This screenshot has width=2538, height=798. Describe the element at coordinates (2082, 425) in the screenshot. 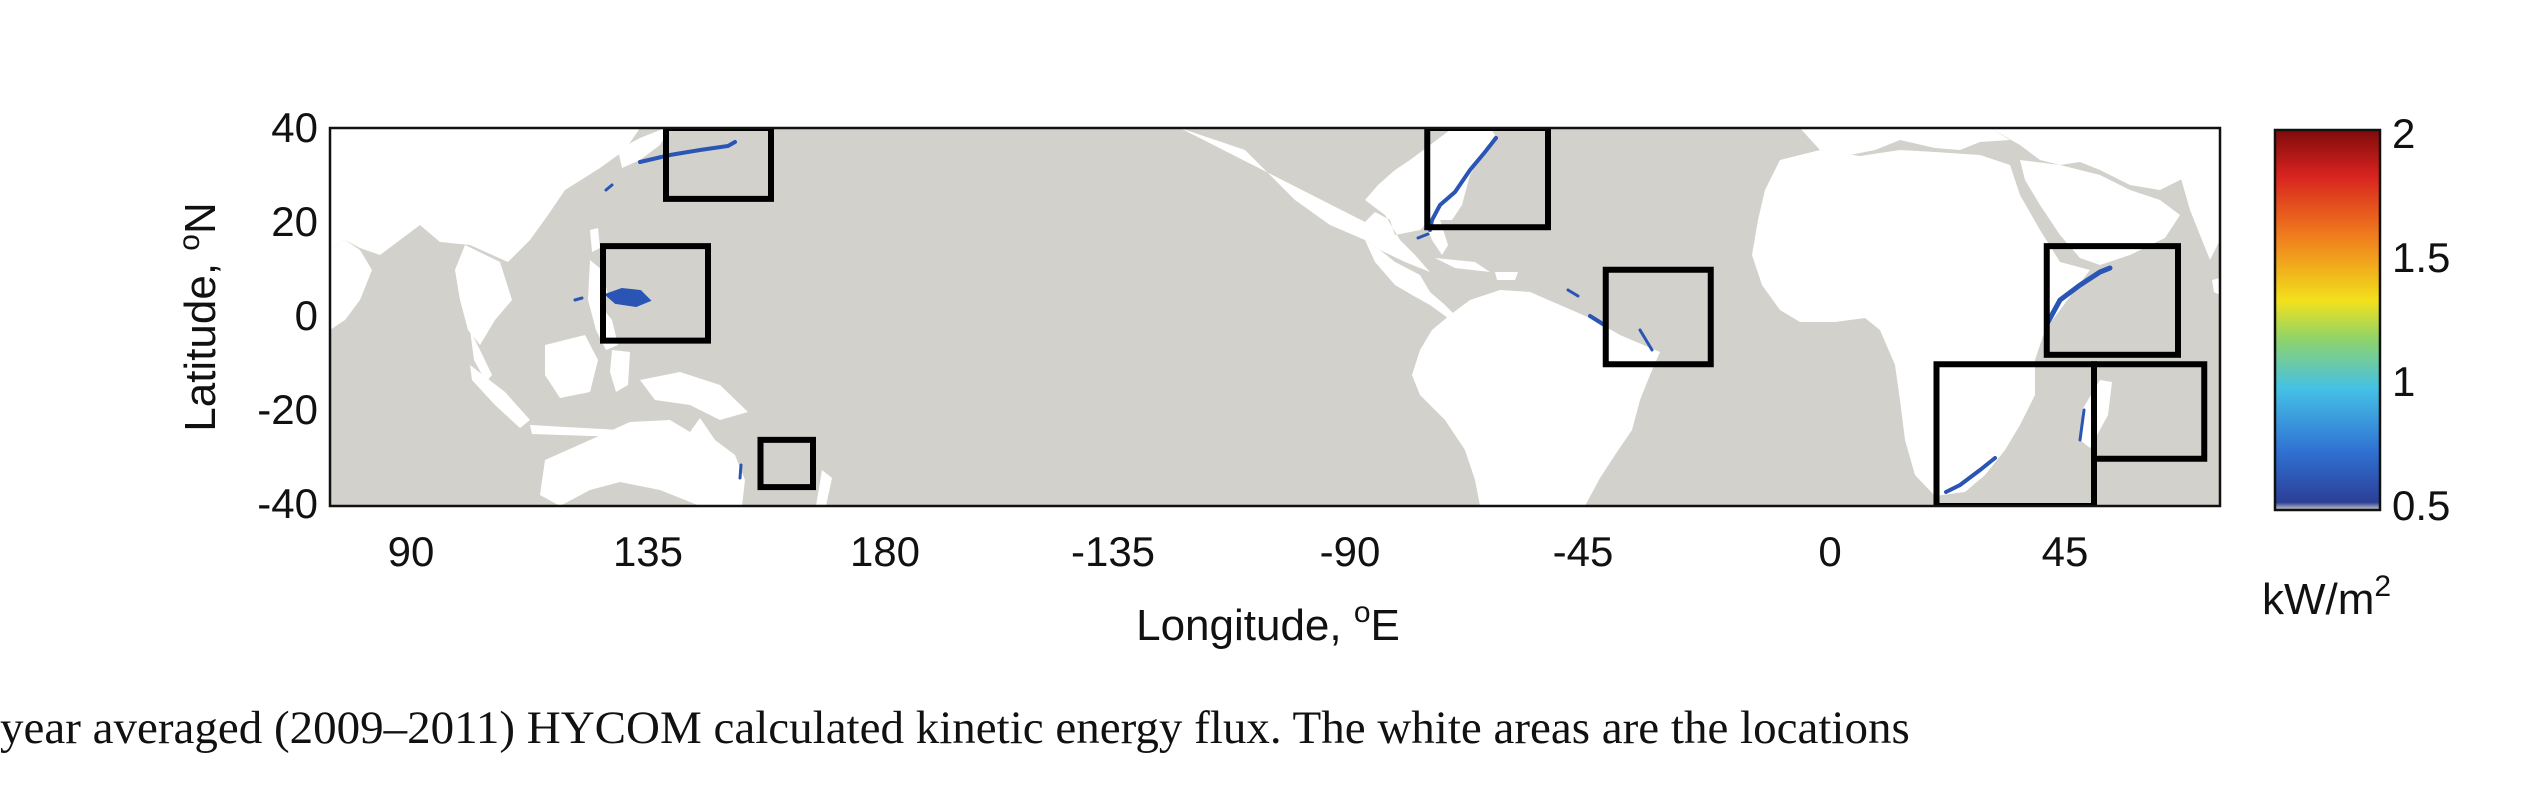

I see `flux-mozambique` at that location.